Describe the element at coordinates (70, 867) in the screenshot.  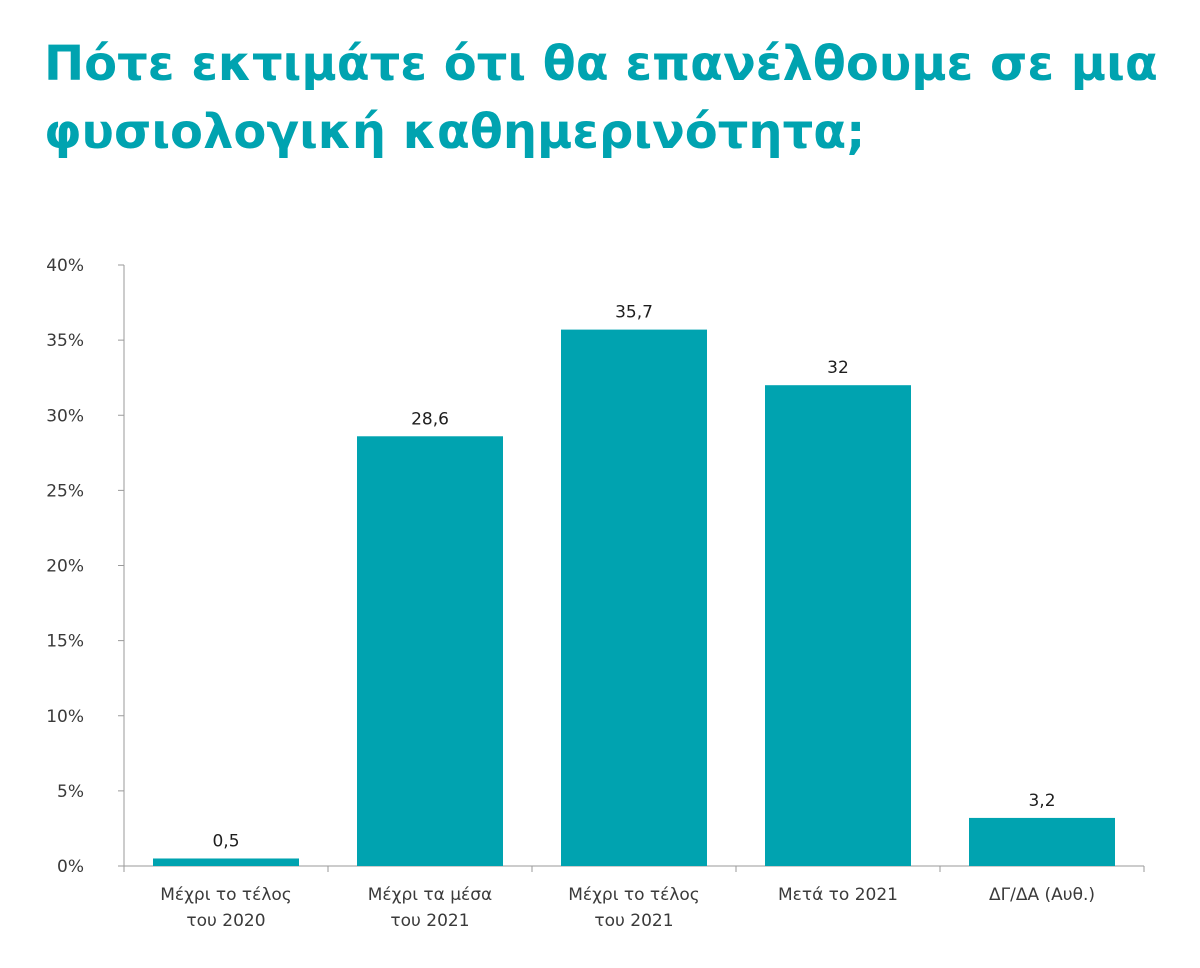
I see `y-tick-label: 0%` at that location.